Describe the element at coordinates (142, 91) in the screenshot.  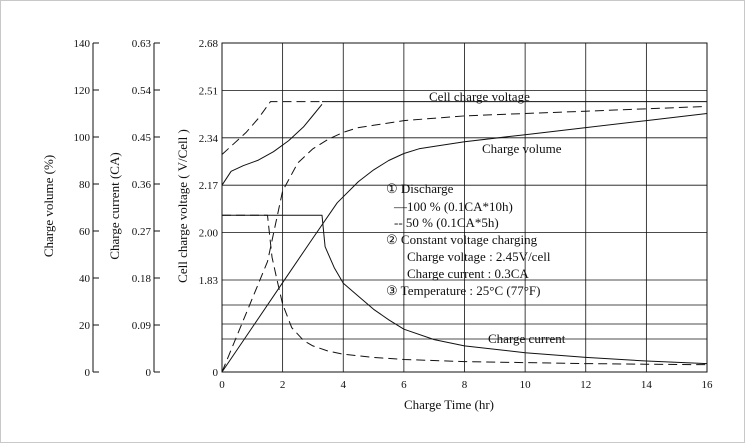
I see `current-tick-label: 0.54` at that location.